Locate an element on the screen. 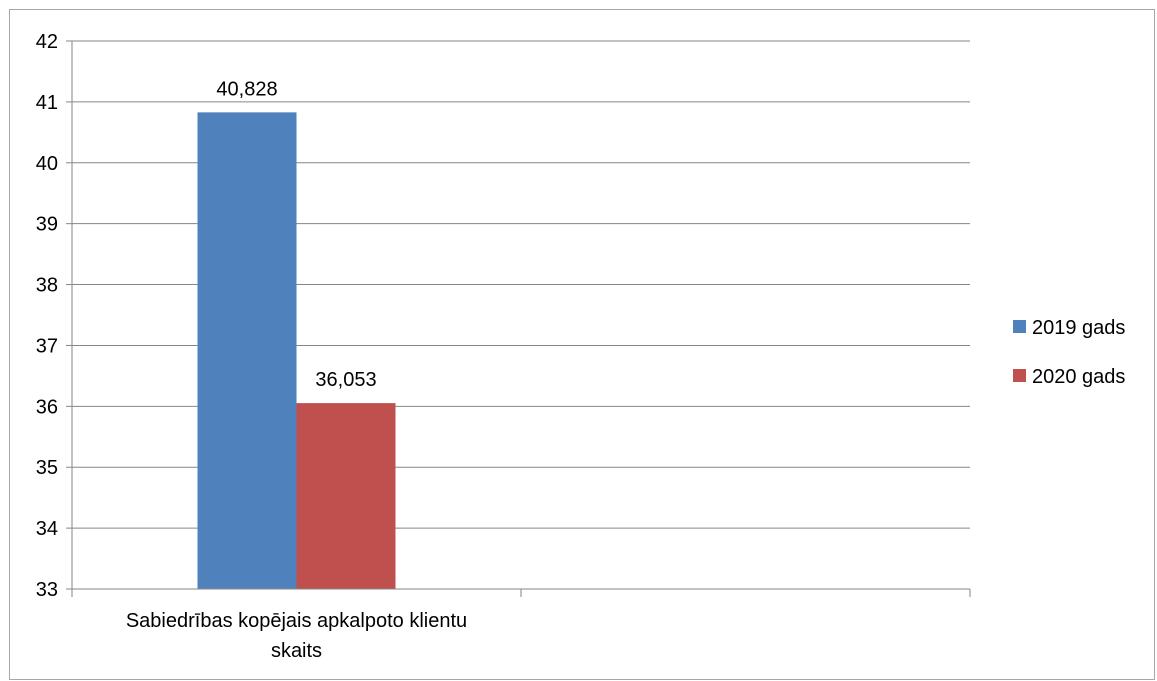 The width and height of the screenshot is (1157, 681). y-tick-label: 39 is located at coordinates (47, 225).